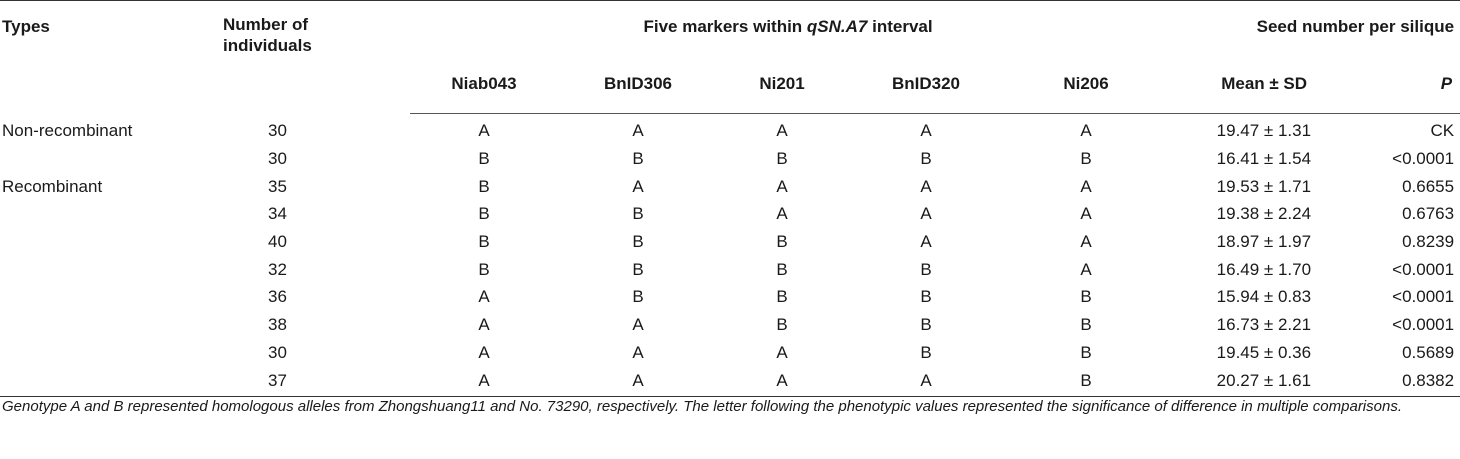  I want to click on header-marker-bnid306: BnID306, so click(638, 84).